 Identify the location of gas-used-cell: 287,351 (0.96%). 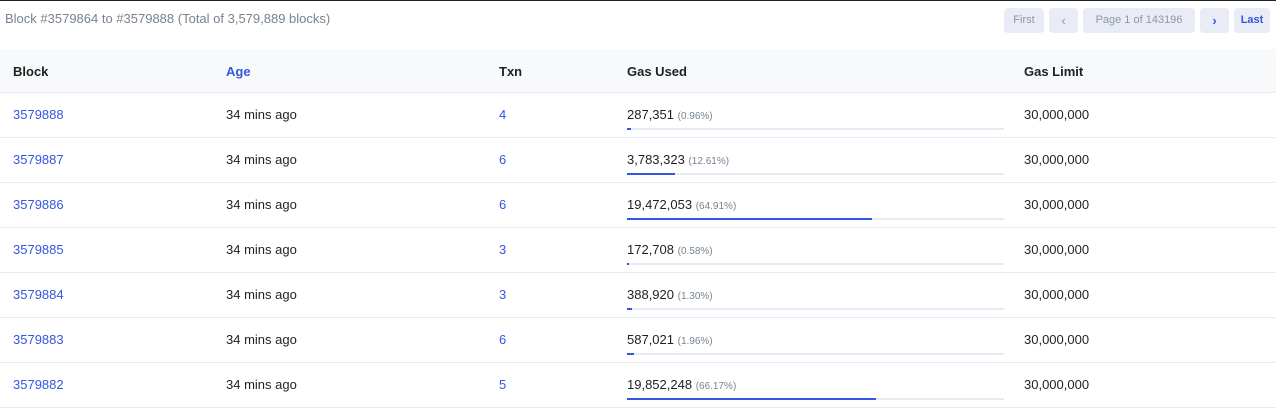
(670, 114).